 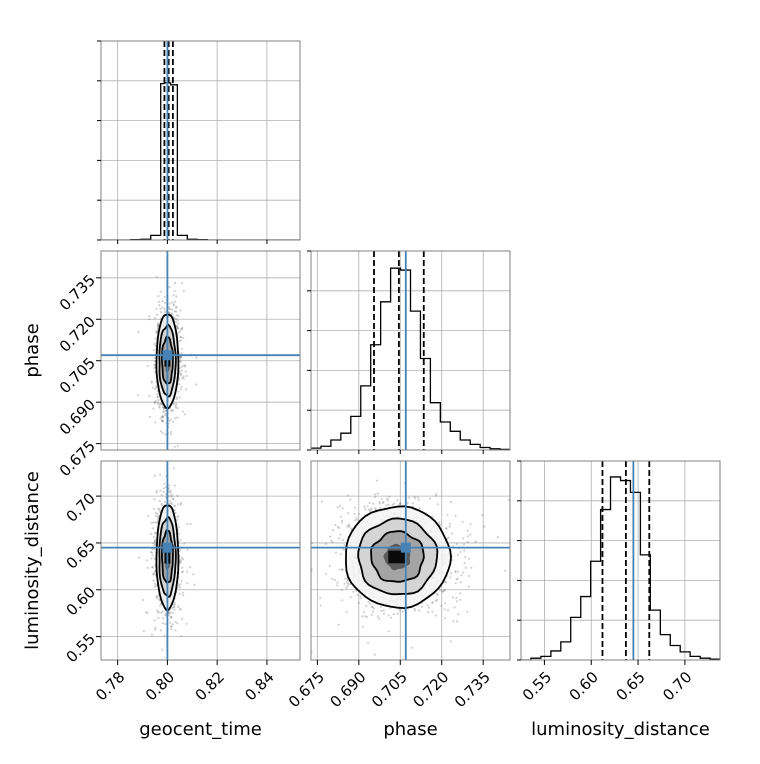 What do you see at coordinates (472, 689) in the screenshot?
I see `x-tick-label-phase: 0.735` at bounding box center [472, 689].